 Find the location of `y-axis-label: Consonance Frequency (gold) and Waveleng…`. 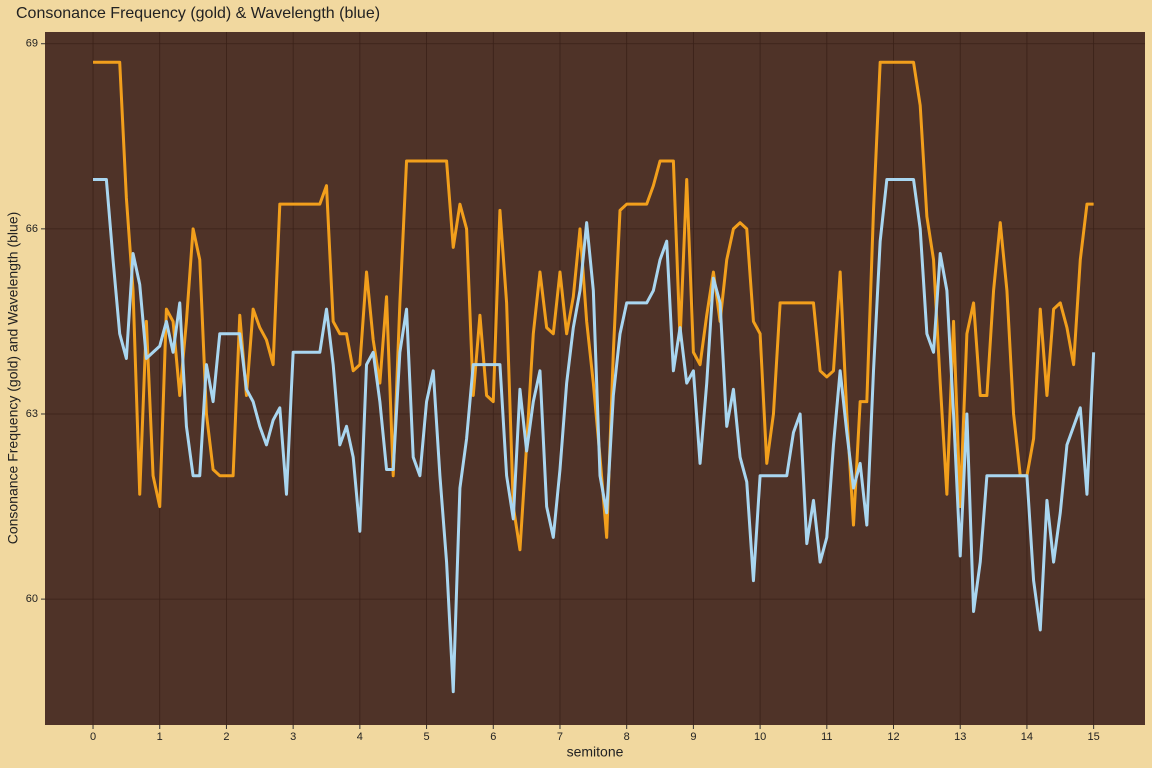

y-axis-label: Consonance Frequency (gold) and Waveleng… is located at coordinates (13, 378).